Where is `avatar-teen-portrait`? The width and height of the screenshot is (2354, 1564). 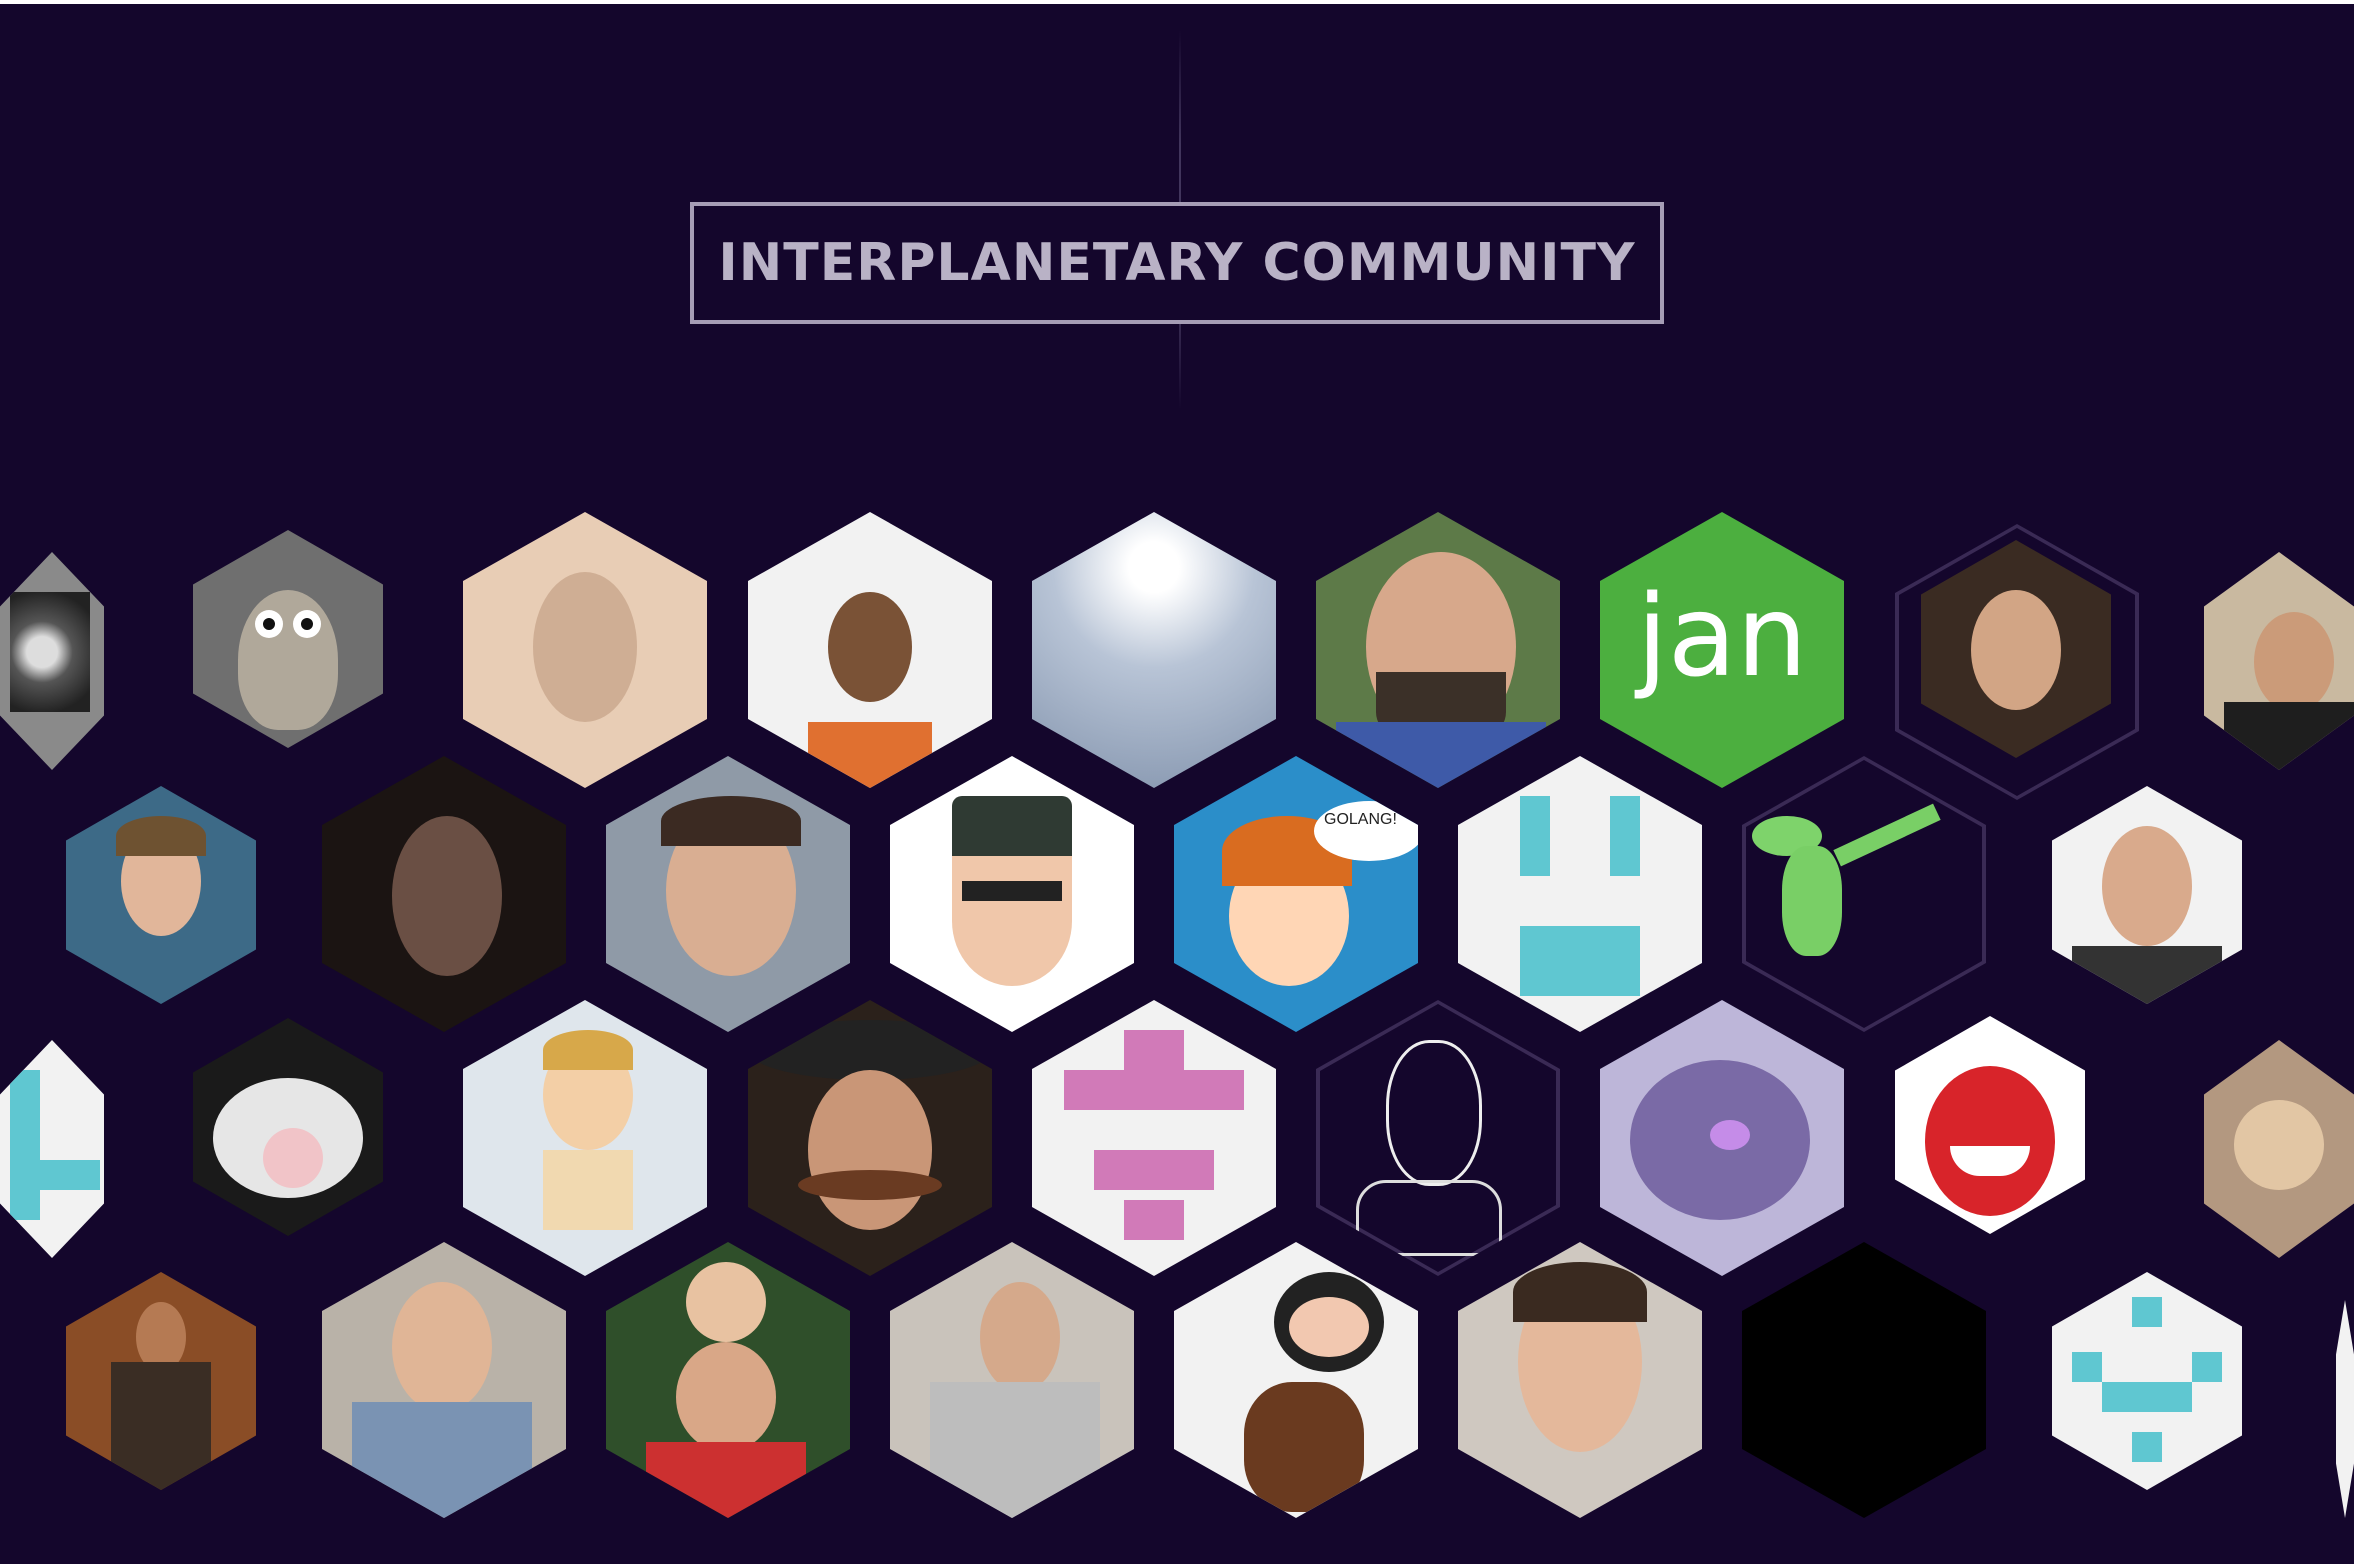 avatar-teen-portrait is located at coordinates (870, 650).